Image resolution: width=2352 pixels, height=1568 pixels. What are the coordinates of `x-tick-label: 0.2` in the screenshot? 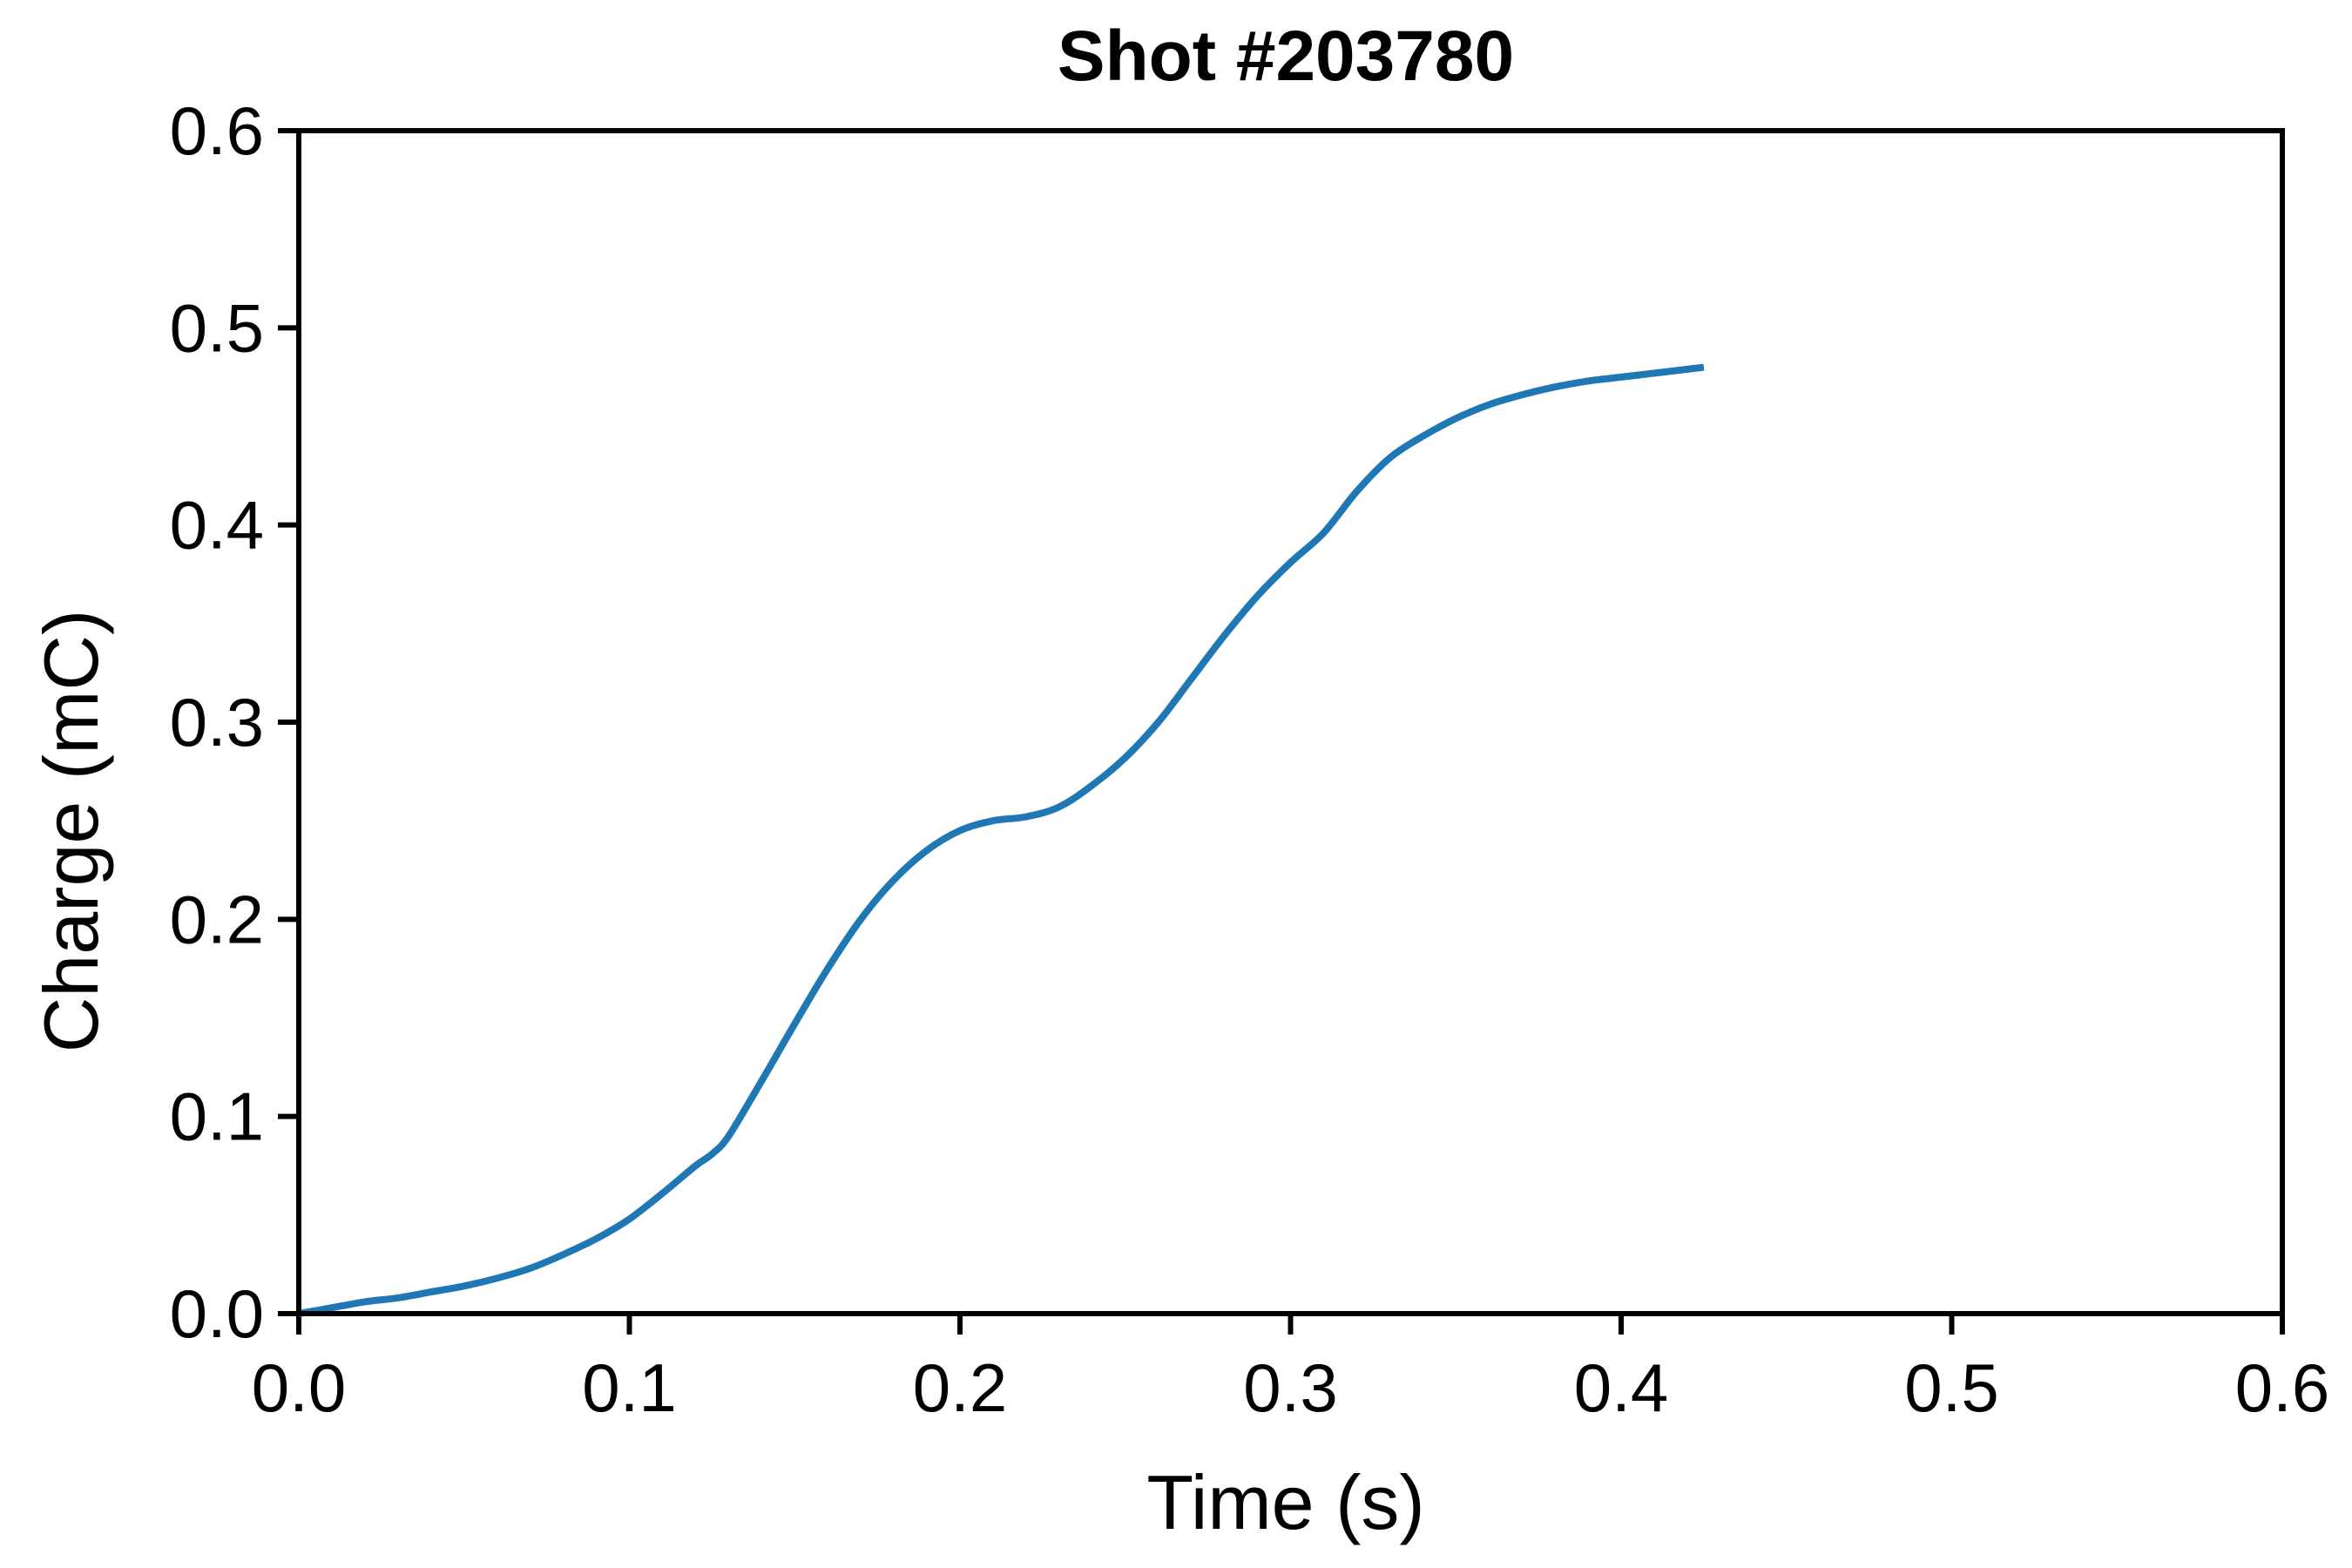 It's located at (960, 1388).